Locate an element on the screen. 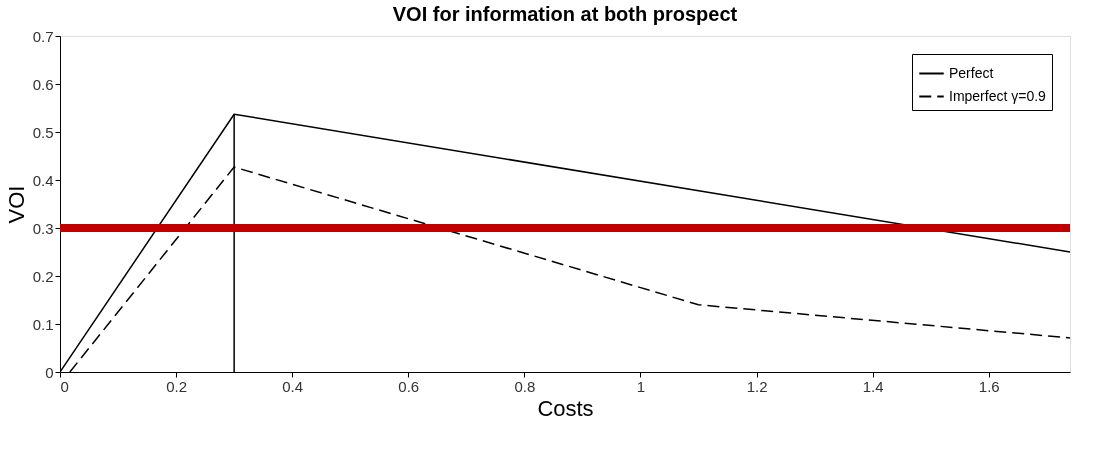  x-tick-label: 1 is located at coordinates (641, 386).